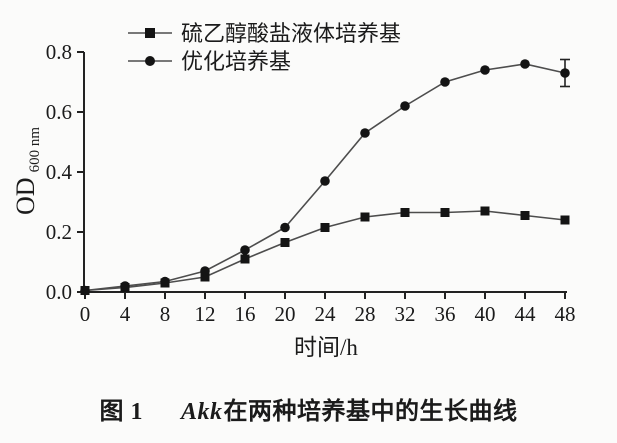  Describe the element at coordinates (35, 150) in the screenshot. I see `y-axis-label-subscript: 600 nm` at that location.